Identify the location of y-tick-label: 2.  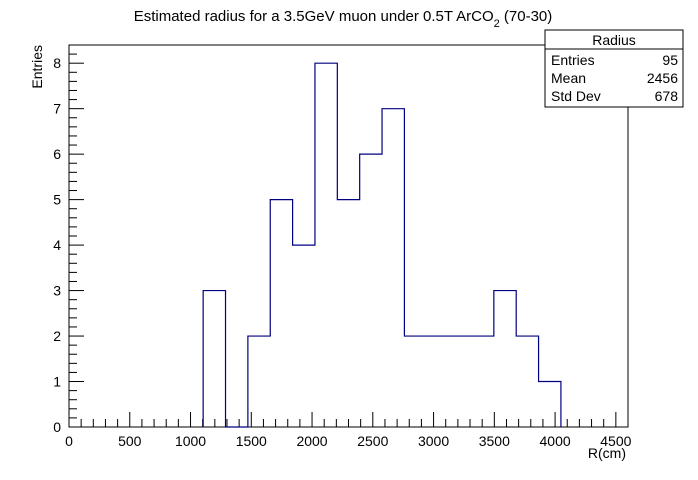
(57, 336).